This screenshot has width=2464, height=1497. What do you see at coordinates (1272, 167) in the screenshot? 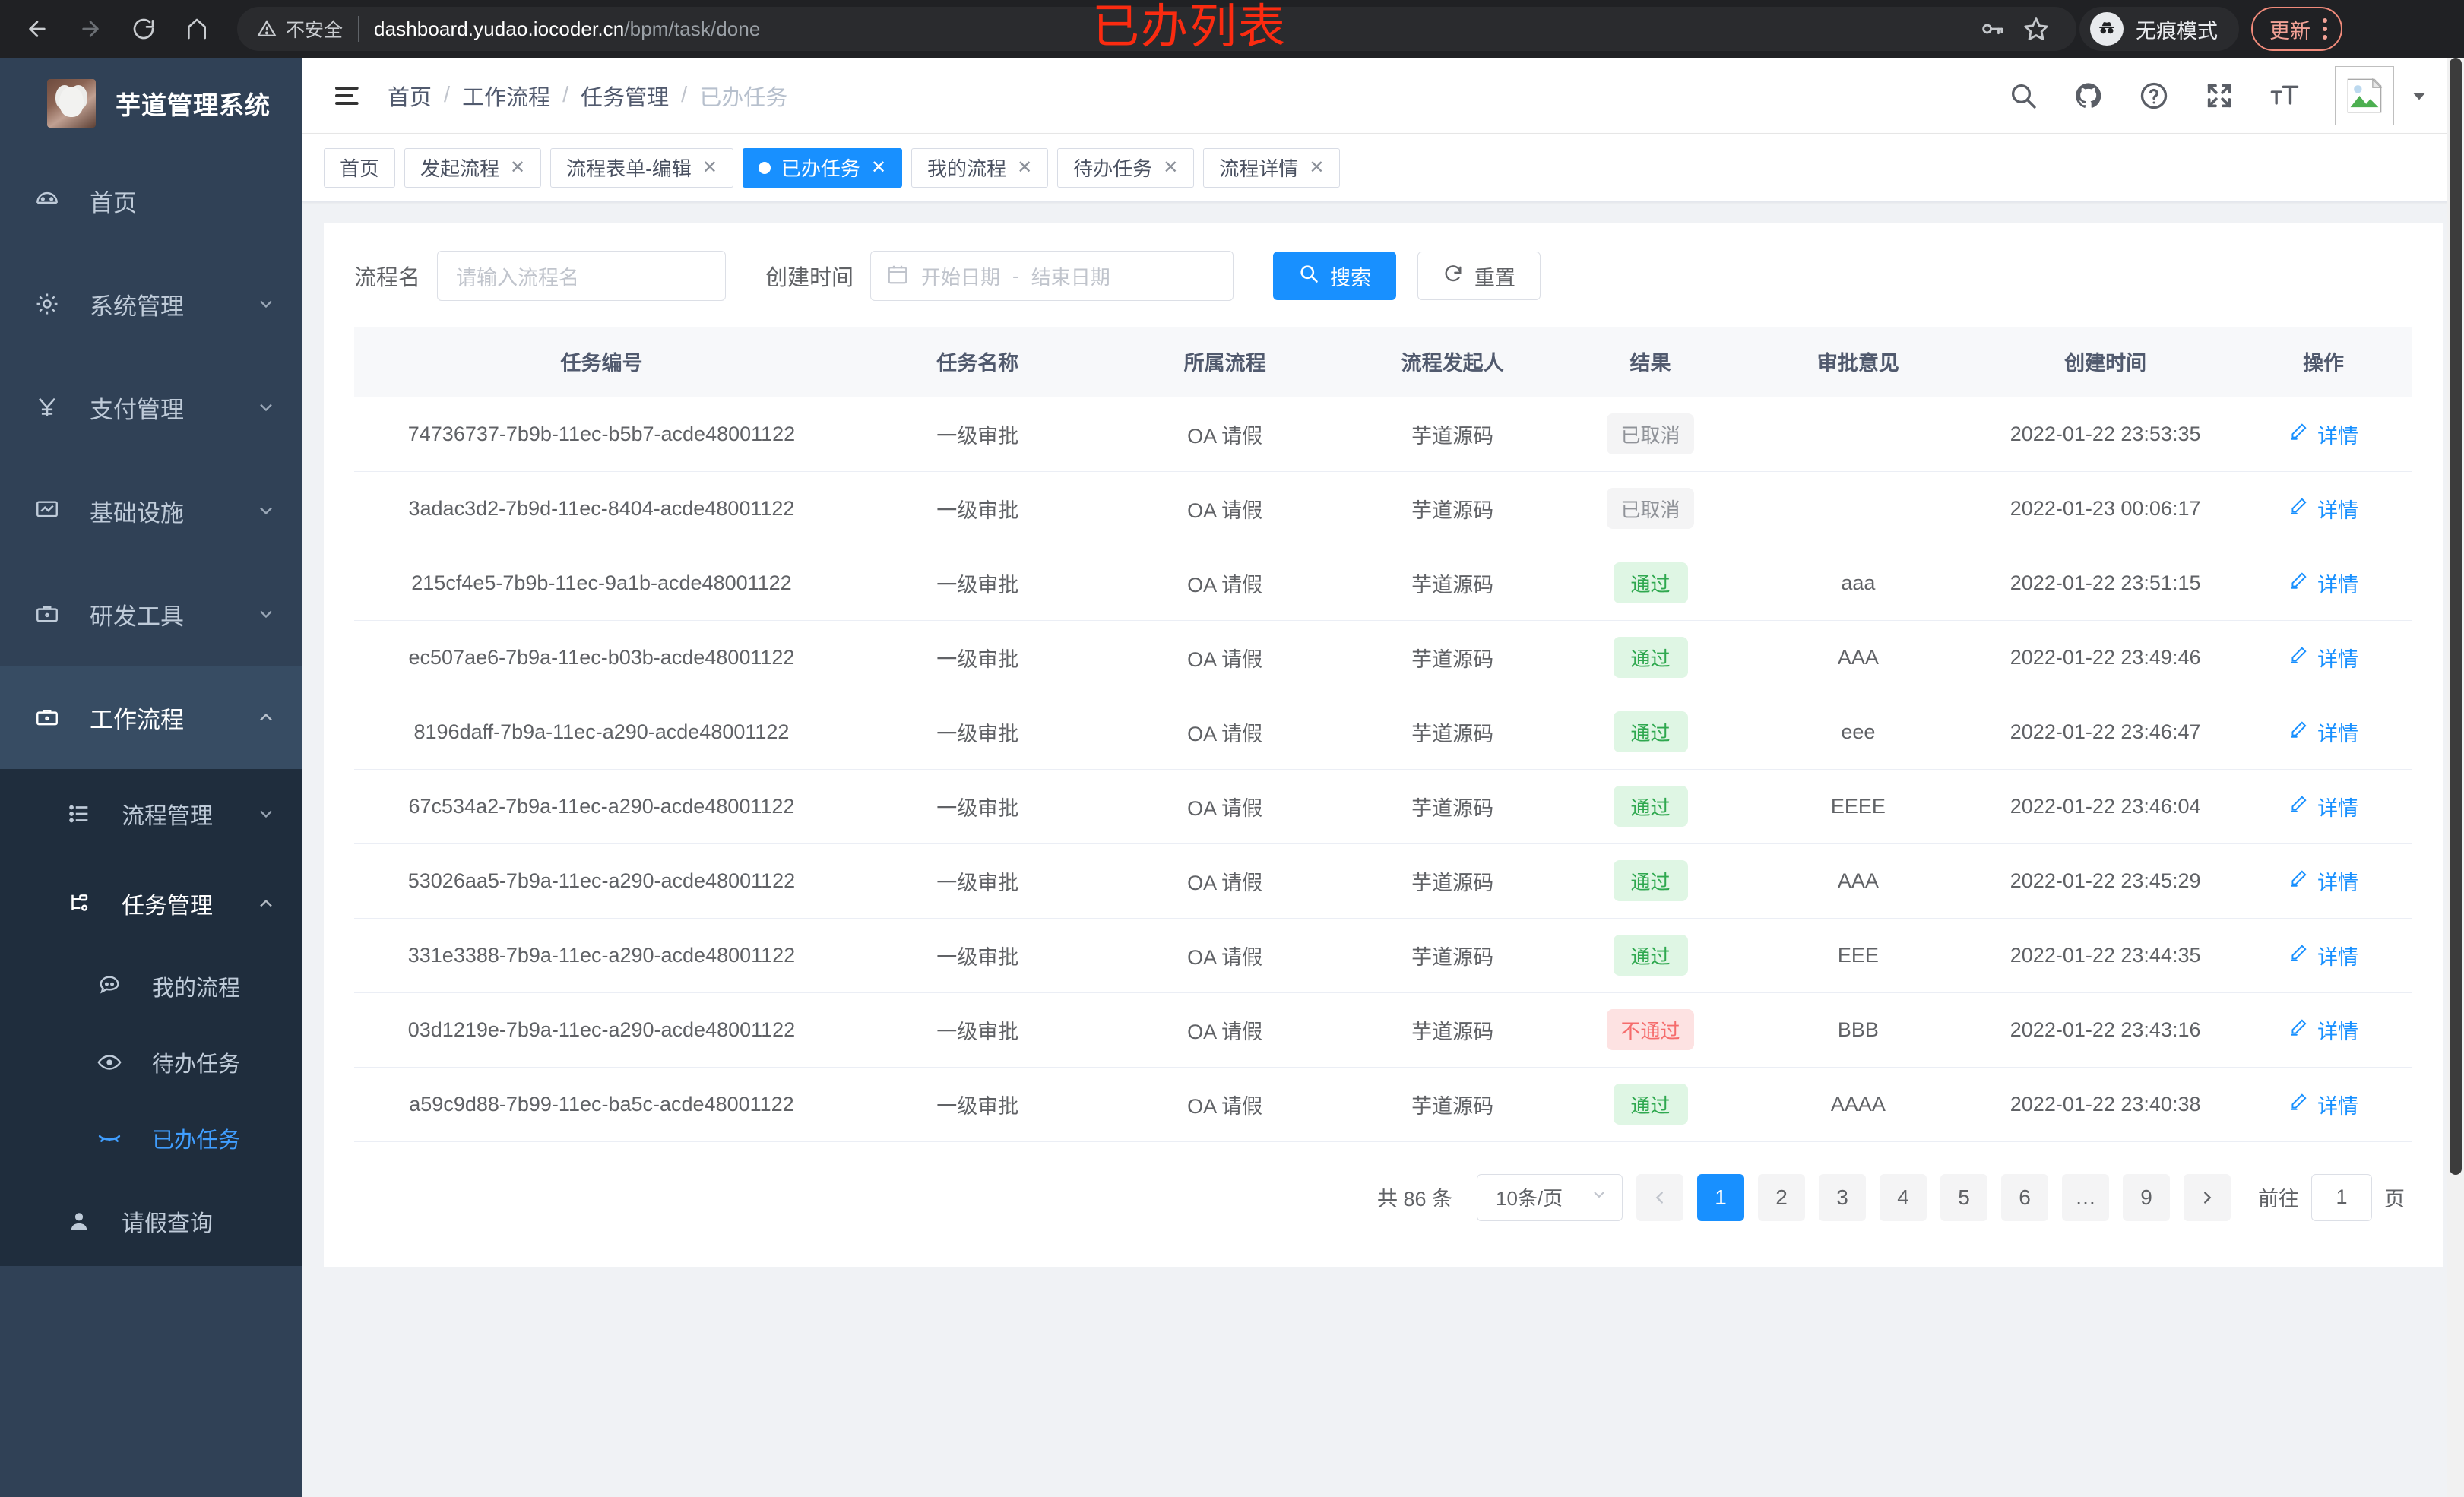
I see `tab-process-detail: 流程详情 ✕` at bounding box center [1272, 167].